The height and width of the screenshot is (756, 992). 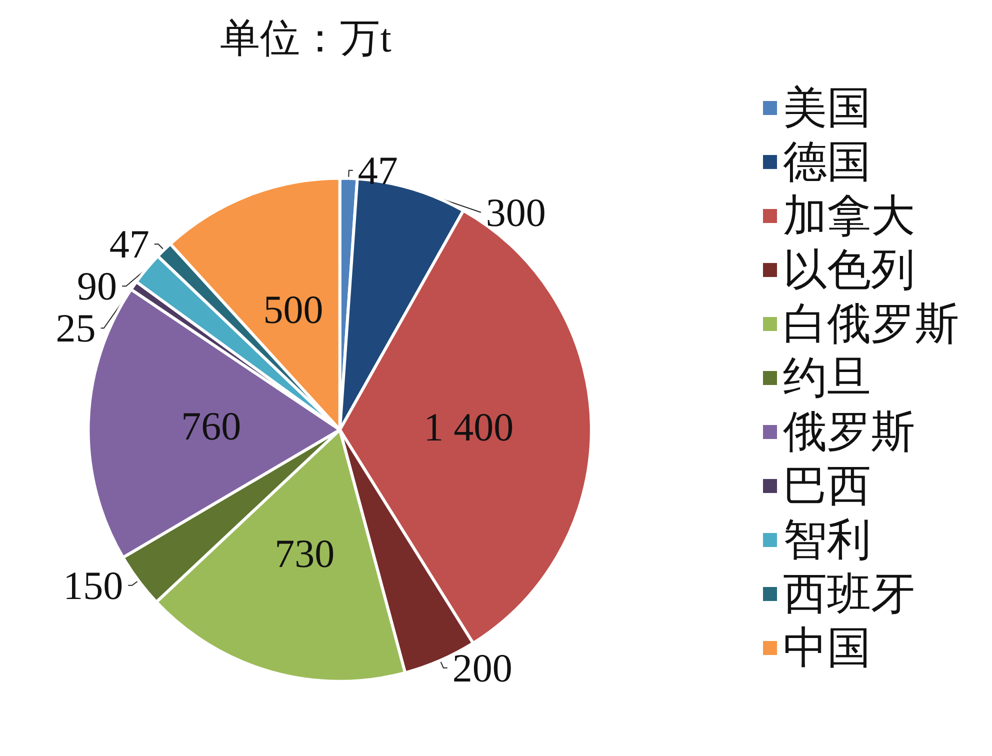 What do you see at coordinates (293, 309) in the screenshot?
I see `data-label: 500` at bounding box center [293, 309].